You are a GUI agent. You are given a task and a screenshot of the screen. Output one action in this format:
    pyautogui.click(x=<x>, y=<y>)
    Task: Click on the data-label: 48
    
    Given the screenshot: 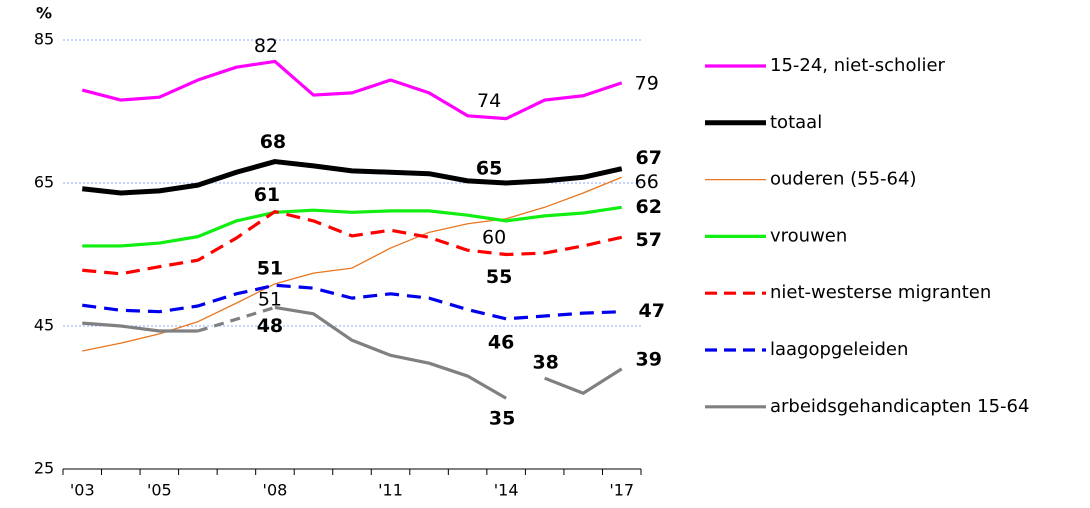 What is the action you would take?
    pyautogui.click(x=270, y=326)
    